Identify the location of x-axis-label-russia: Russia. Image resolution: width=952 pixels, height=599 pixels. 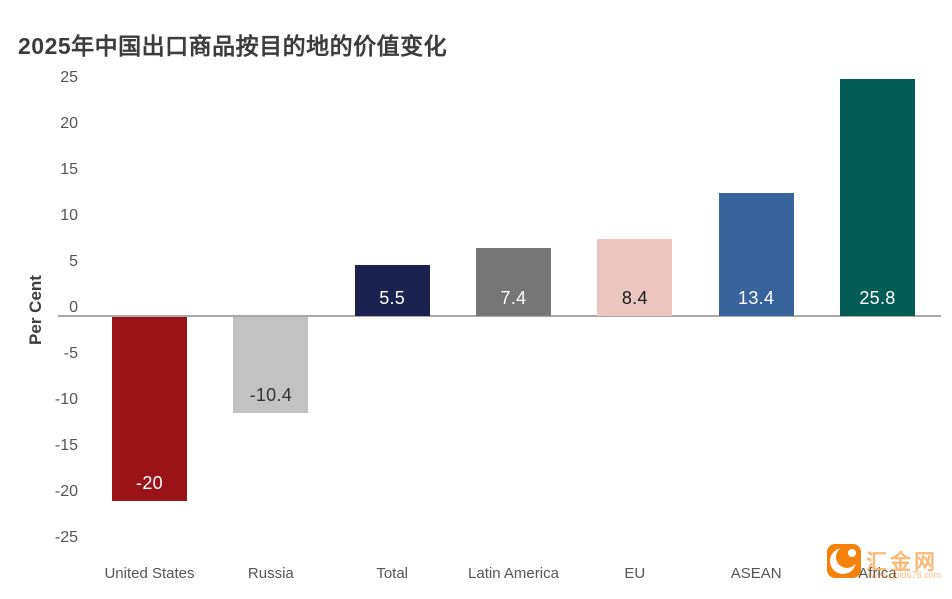
(270, 573).